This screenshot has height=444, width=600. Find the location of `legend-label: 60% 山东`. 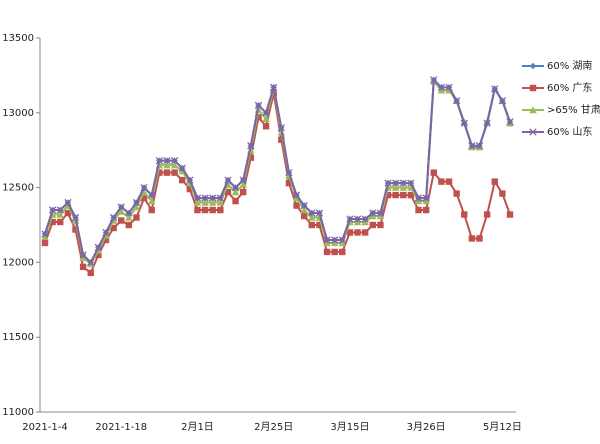

legend-label: 60% 山东 is located at coordinates (569, 131).